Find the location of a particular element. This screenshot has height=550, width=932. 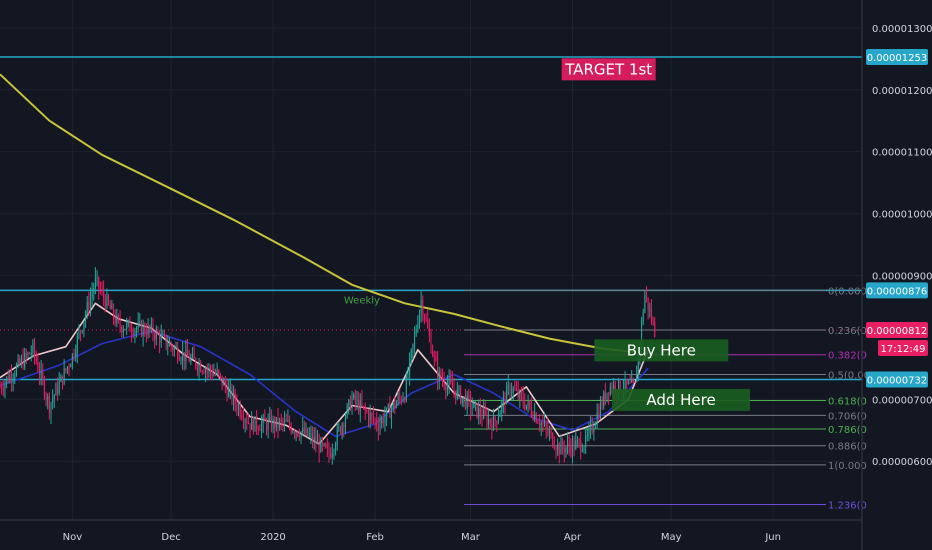

price-tick-label: 0.00000600 is located at coordinates (902, 462).